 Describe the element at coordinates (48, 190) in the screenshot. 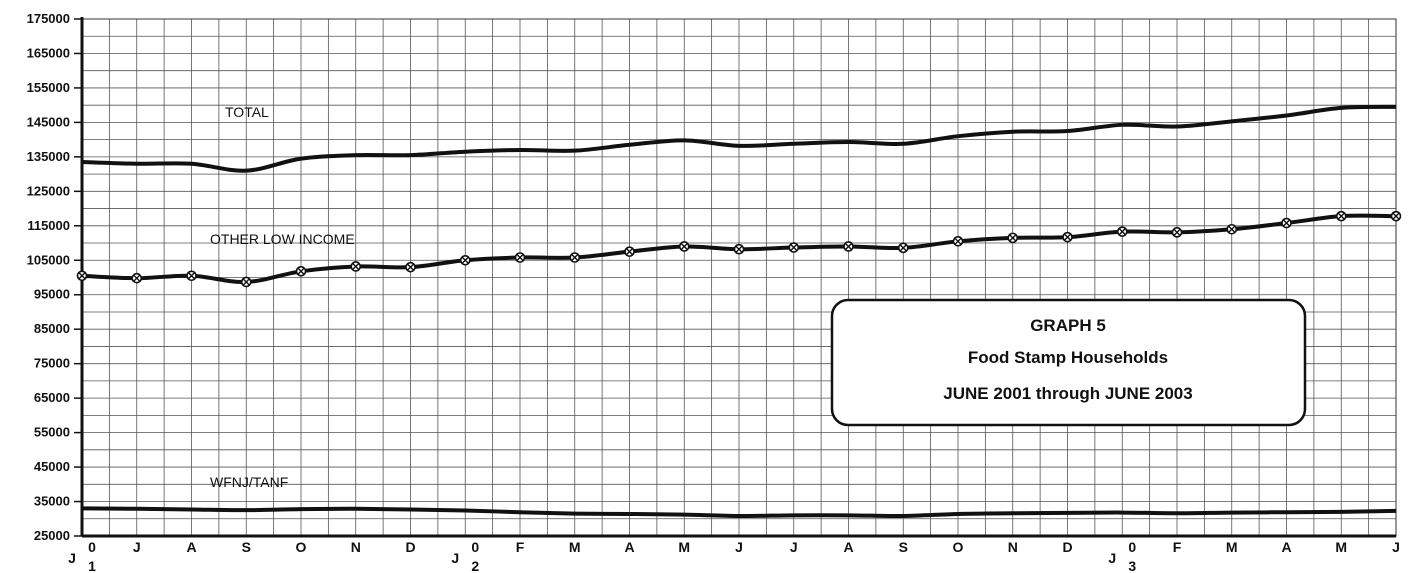

I see `y-tick-label: 125000` at that location.